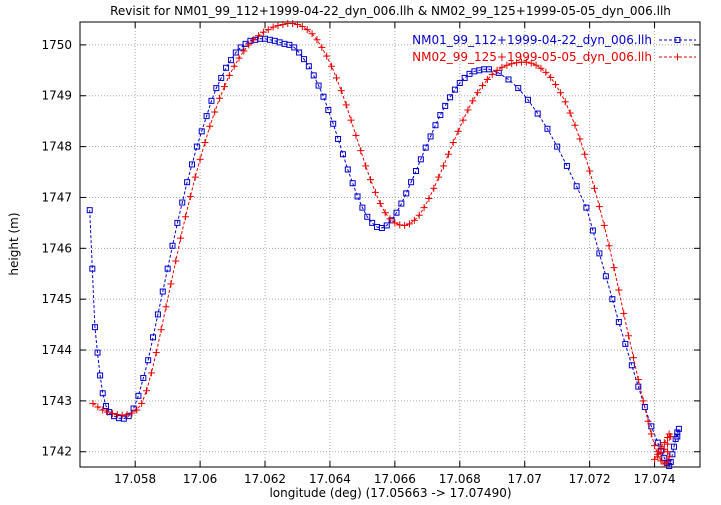 This screenshot has height=505, width=721. What do you see at coordinates (56, 96) in the screenshot?
I see `y-tick-label: 1749` at bounding box center [56, 96].